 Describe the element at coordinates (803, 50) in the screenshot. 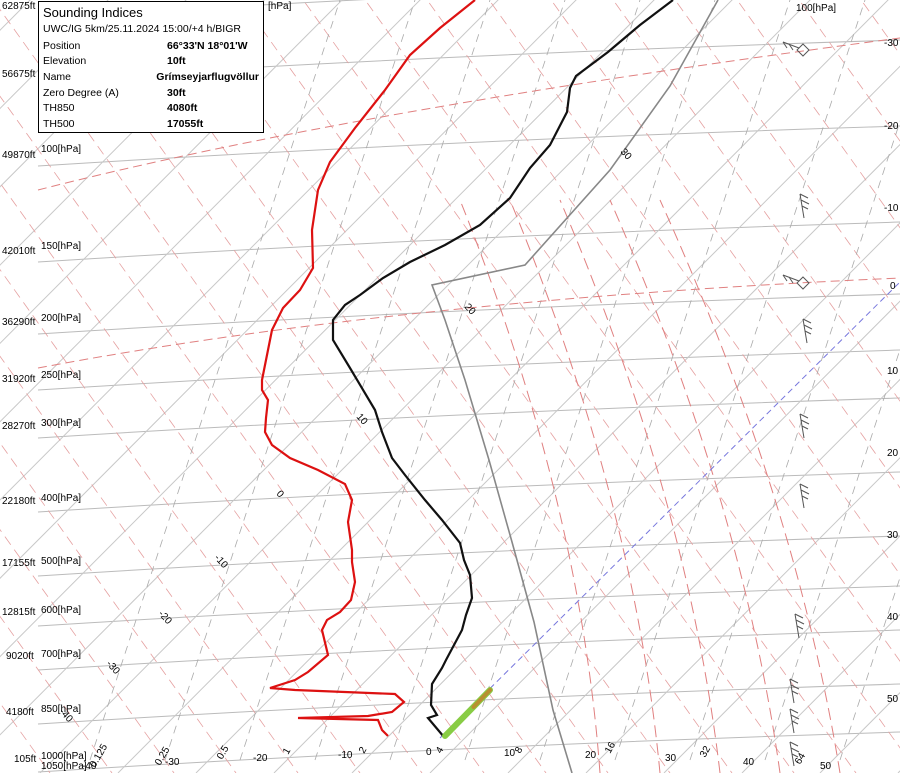

I see `diamond-marker-icon` at that location.